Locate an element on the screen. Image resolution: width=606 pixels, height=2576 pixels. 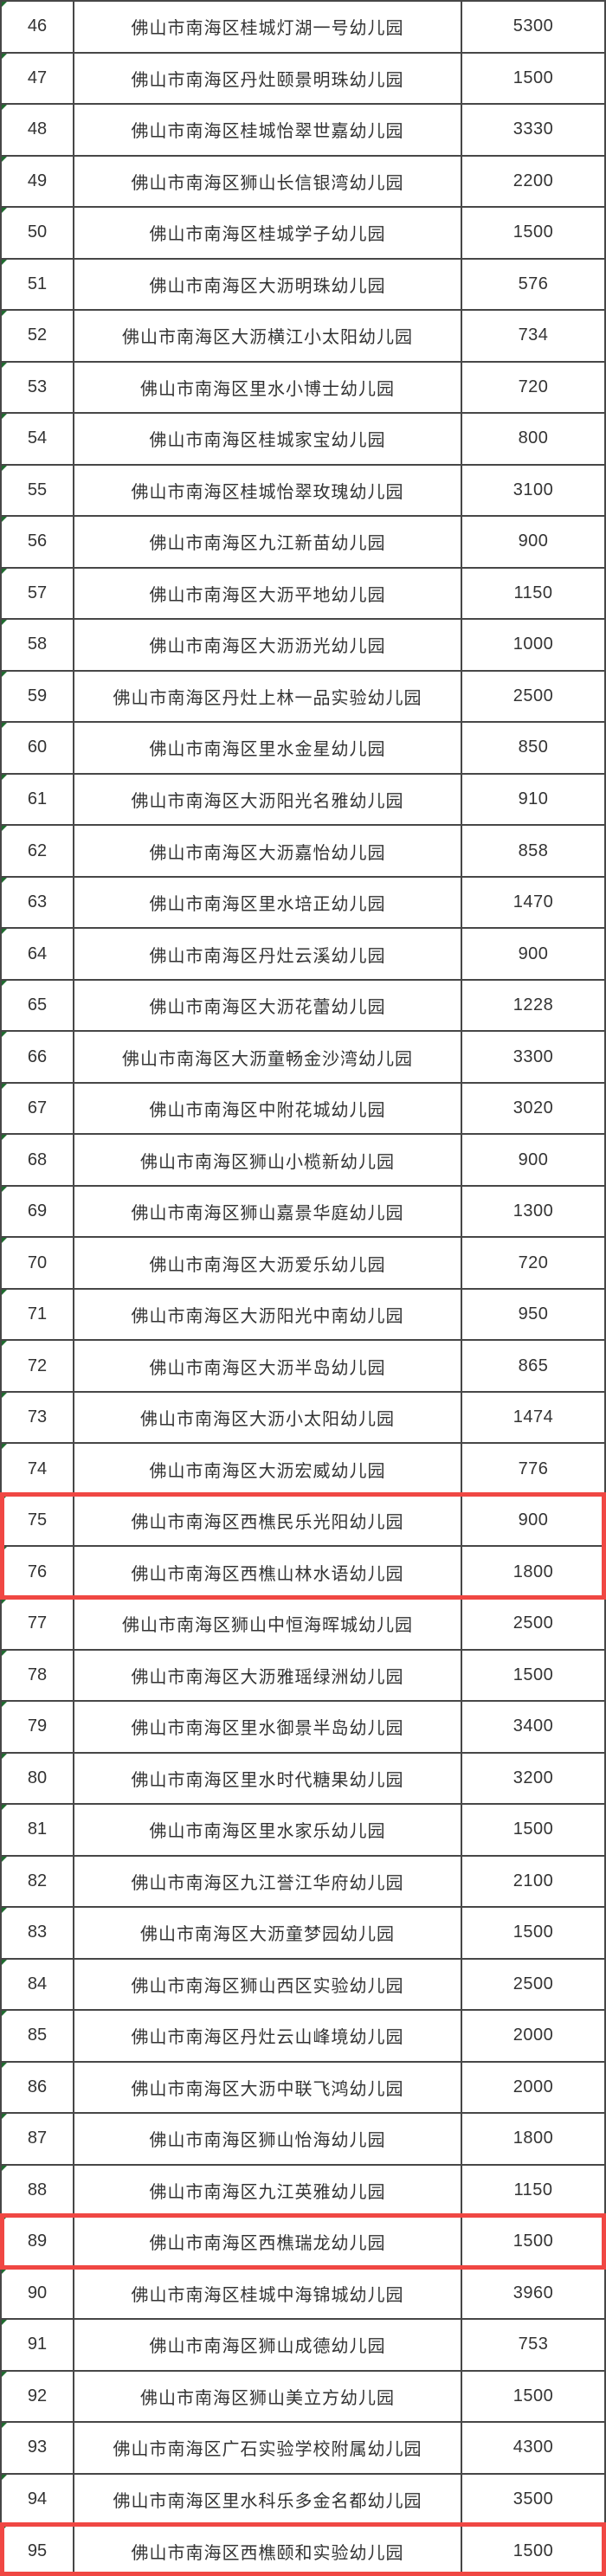
row-index-cell: 68 is located at coordinates (37, 1161).